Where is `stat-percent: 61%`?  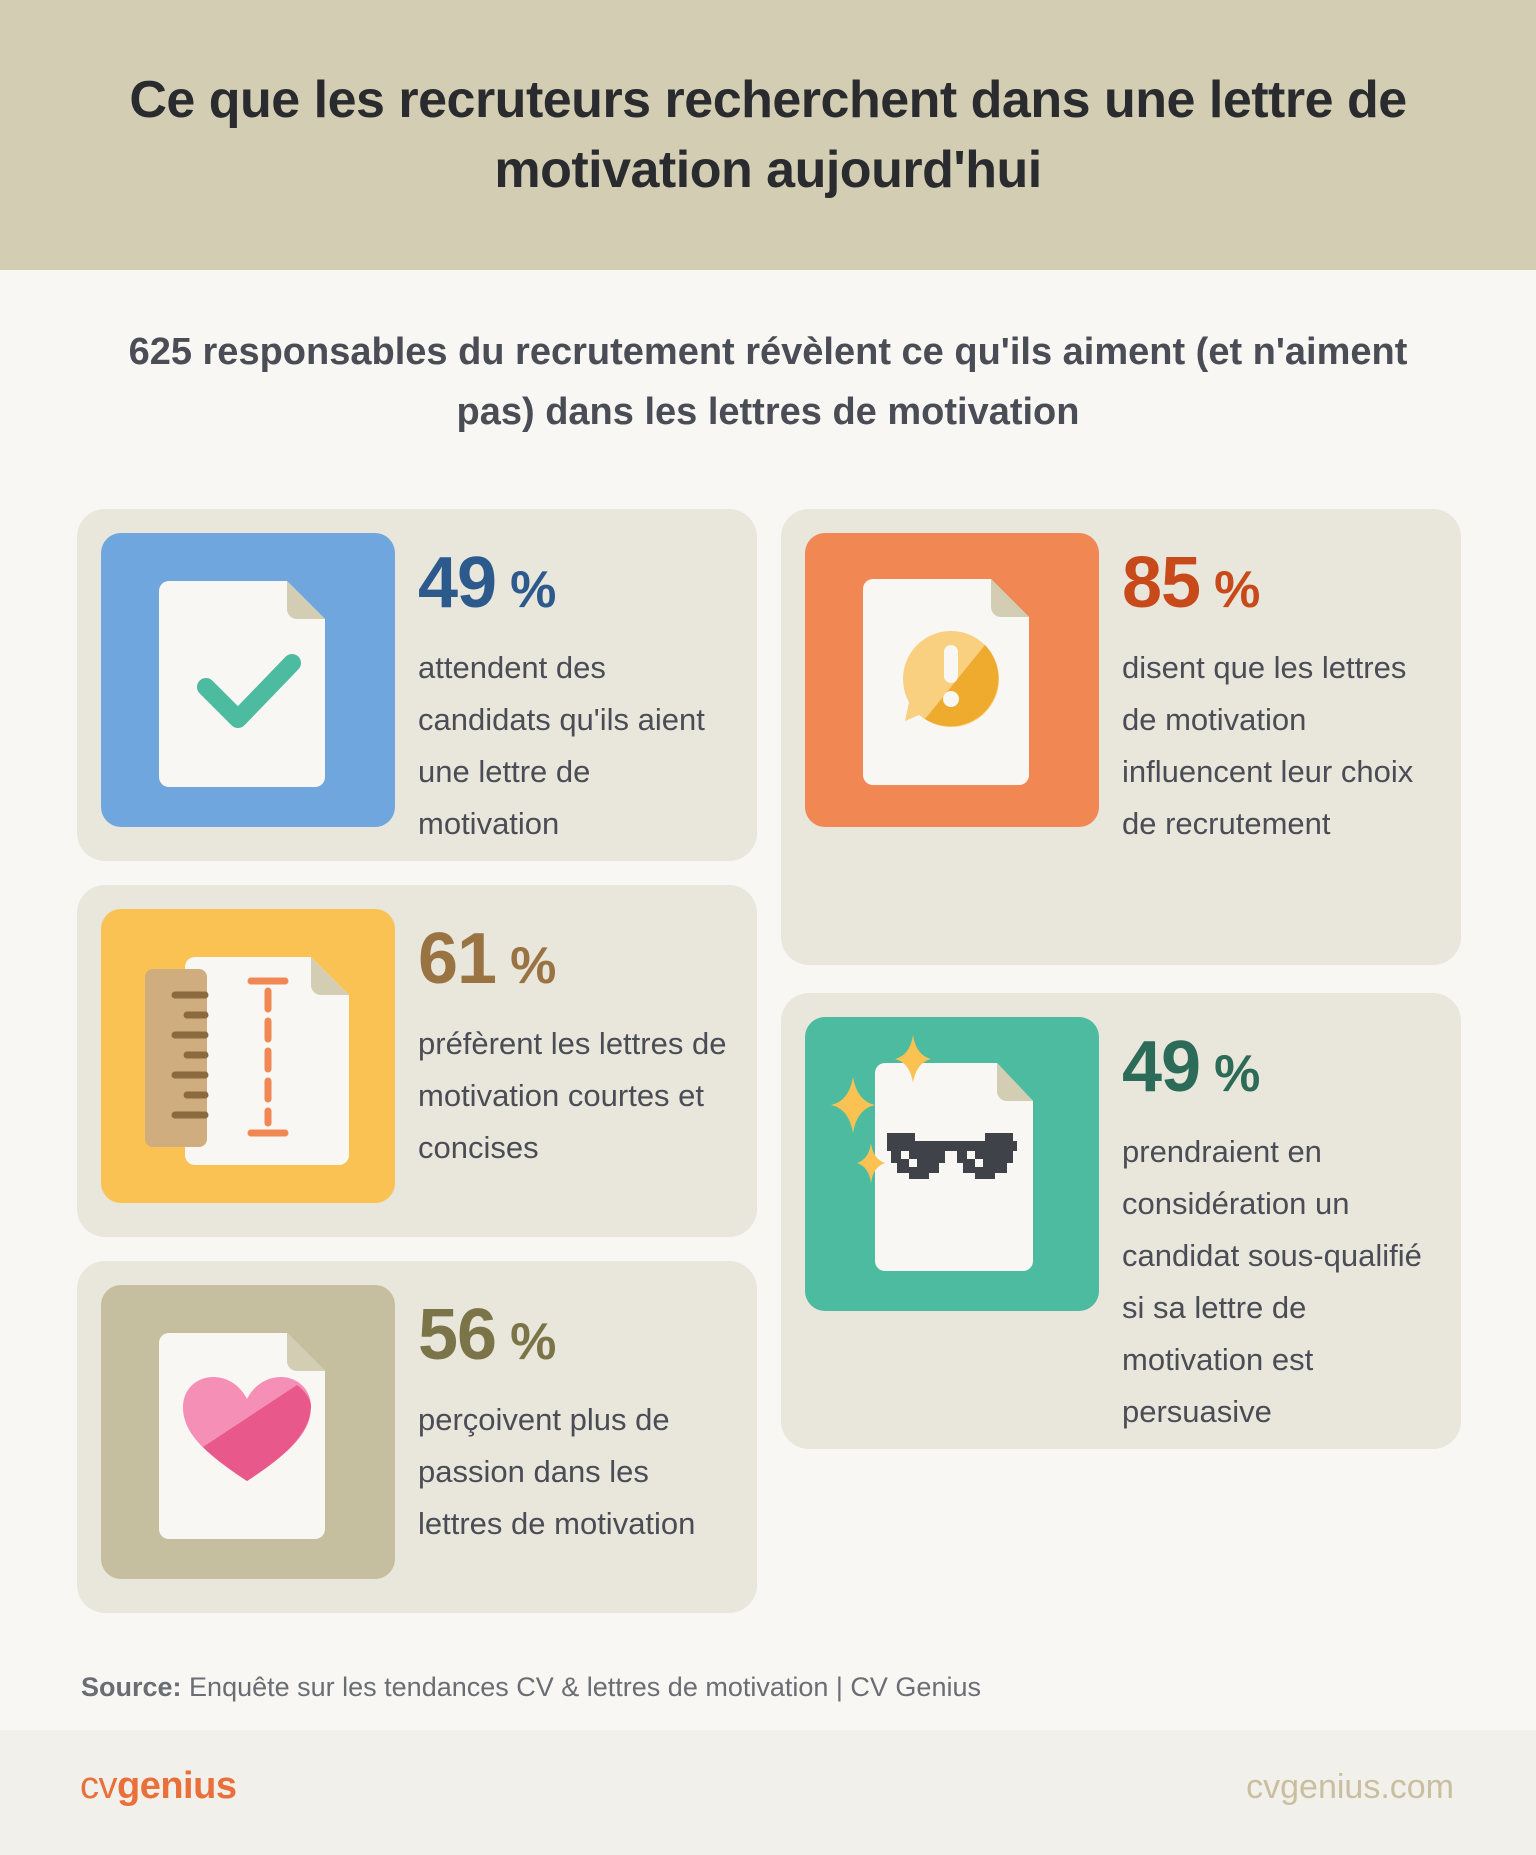 stat-percent: 61% is located at coordinates (487, 959).